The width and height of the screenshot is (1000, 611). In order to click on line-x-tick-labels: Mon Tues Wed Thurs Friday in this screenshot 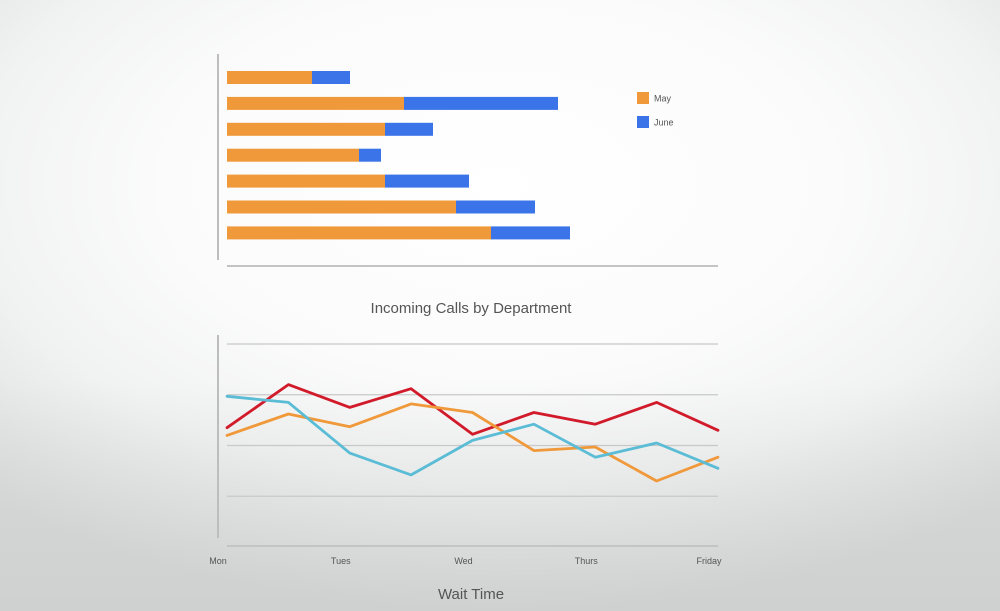, I will do `click(465, 561)`.